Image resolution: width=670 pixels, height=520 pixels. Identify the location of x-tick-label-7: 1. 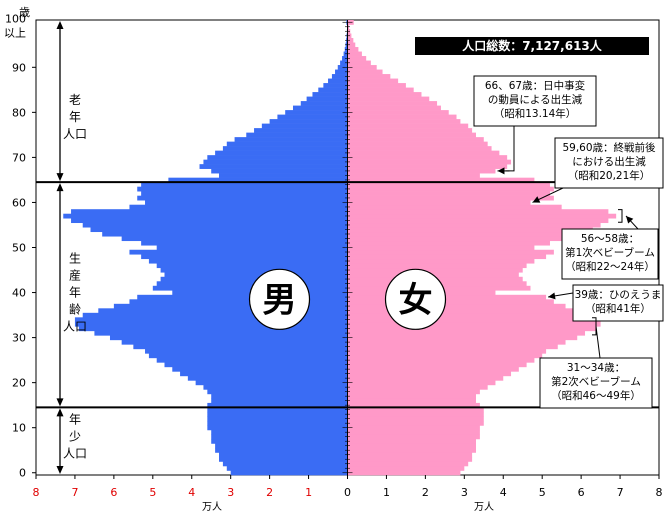
(308, 492).